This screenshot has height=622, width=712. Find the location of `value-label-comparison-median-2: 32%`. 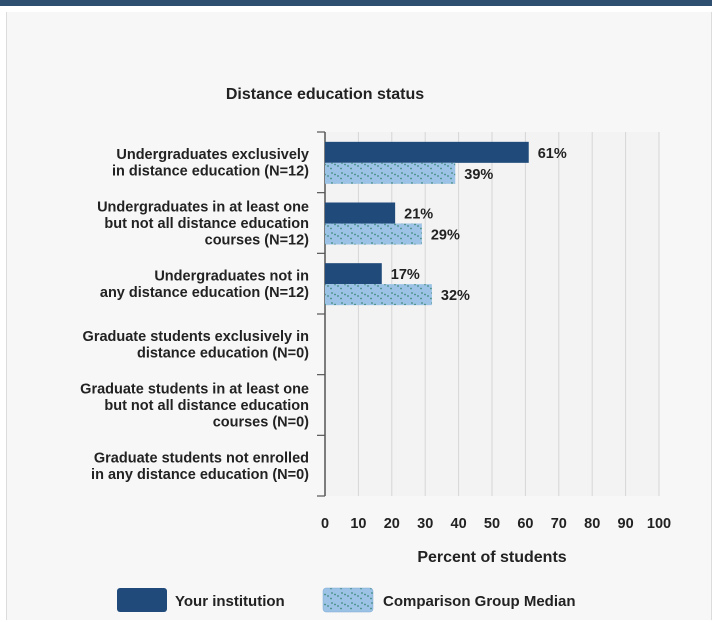

value-label-comparison-median-2: 32% is located at coordinates (455, 296).